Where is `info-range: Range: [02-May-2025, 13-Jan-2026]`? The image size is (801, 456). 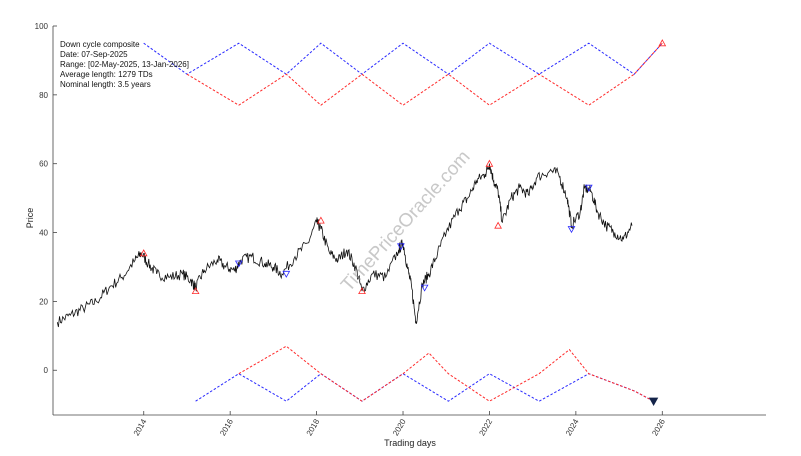 info-range: Range: [02-May-2025, 13-Jan-2026] is located at coordinates (124, 64).